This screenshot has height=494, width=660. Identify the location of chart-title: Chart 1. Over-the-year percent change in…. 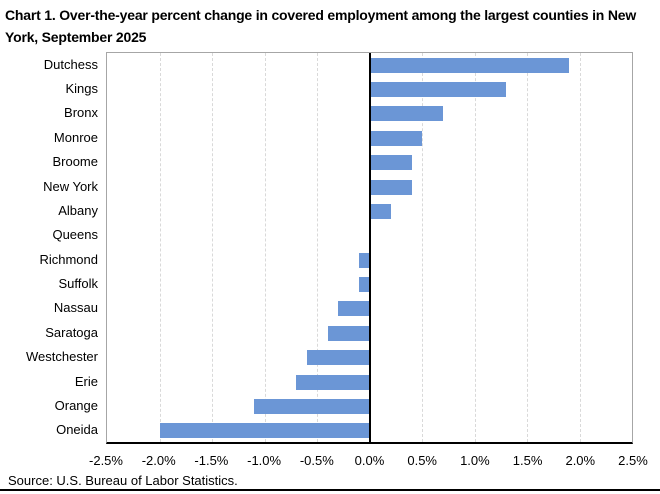
(321, 26).